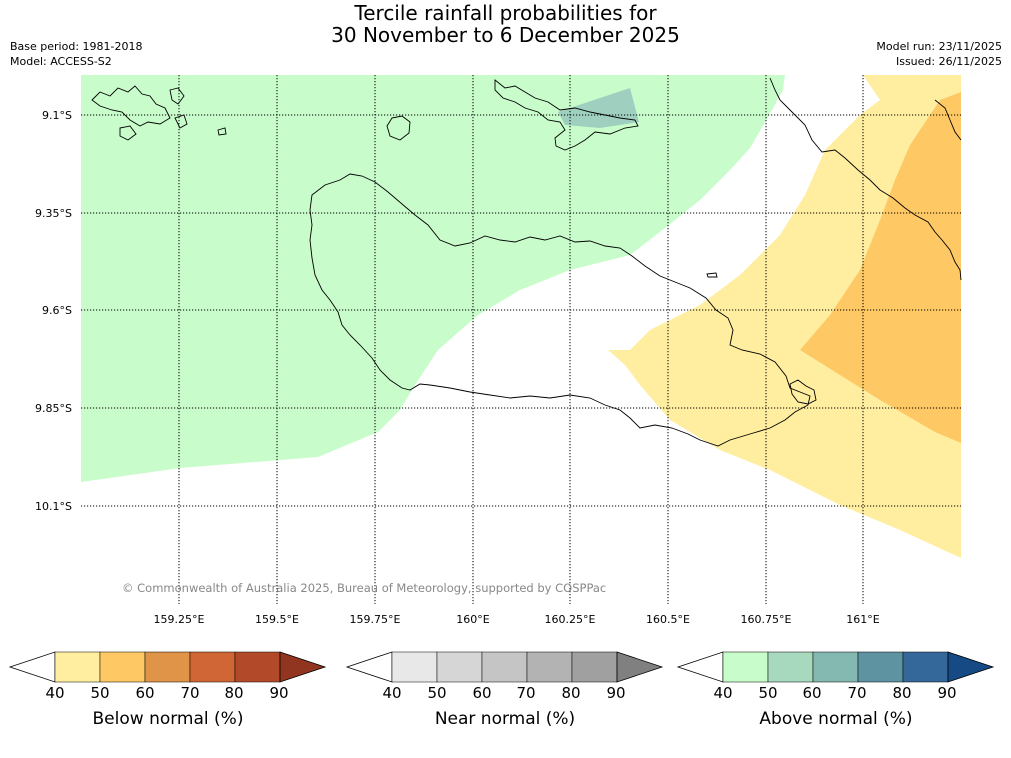 This screenshot has width=1011, height=758. I want to click on savo-island-coast, so click(398, 128).